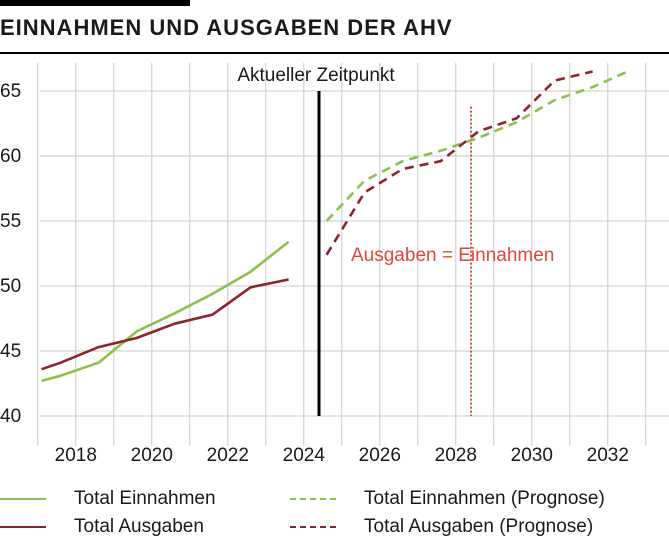  Describe the element at coordinates (608, 455) in the screenshot. I see `x-tick-label: 2032` at that location.